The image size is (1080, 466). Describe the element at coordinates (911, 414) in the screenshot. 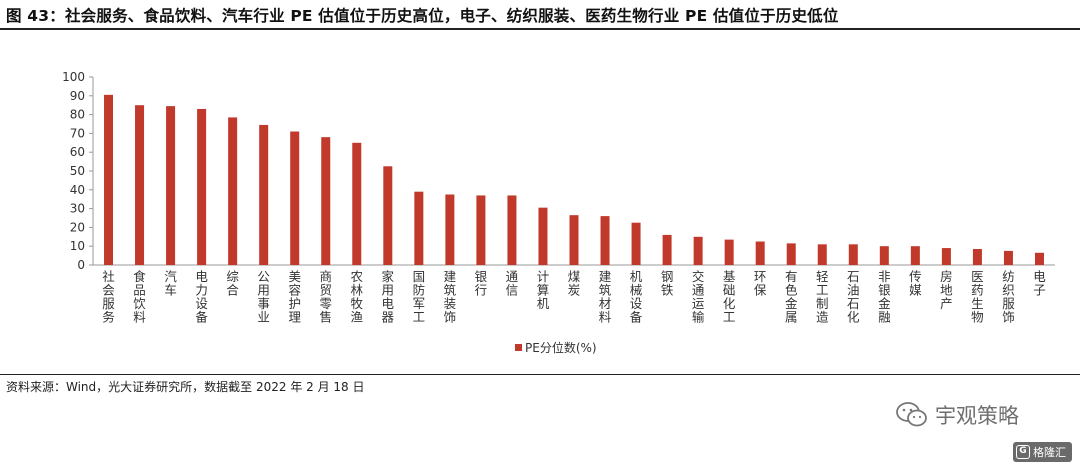

I see `wechat-icon` at that location.